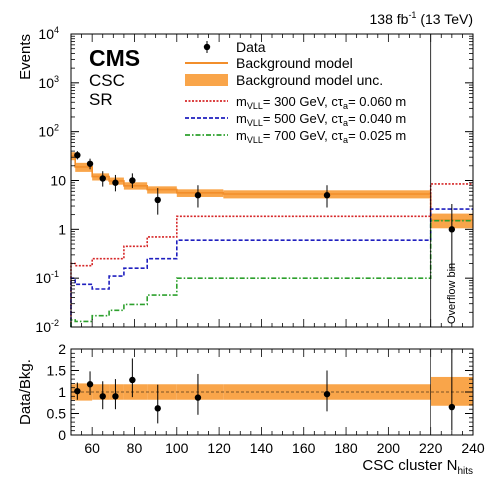 This screenshot has width=495, height=486. I want to click on y-tick-label: 10⁴, so click(48, 33).